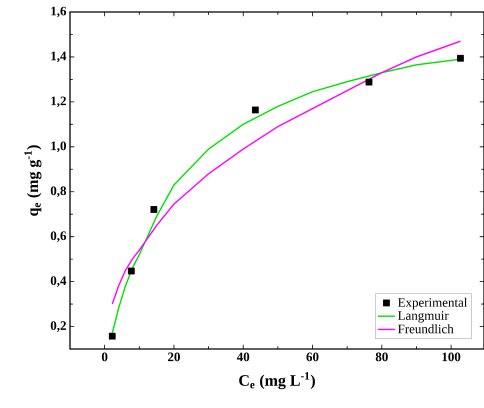  Describe the element at coordinates (243, 357) in the screenshot. I see `x-tick-label: 40` at that location.